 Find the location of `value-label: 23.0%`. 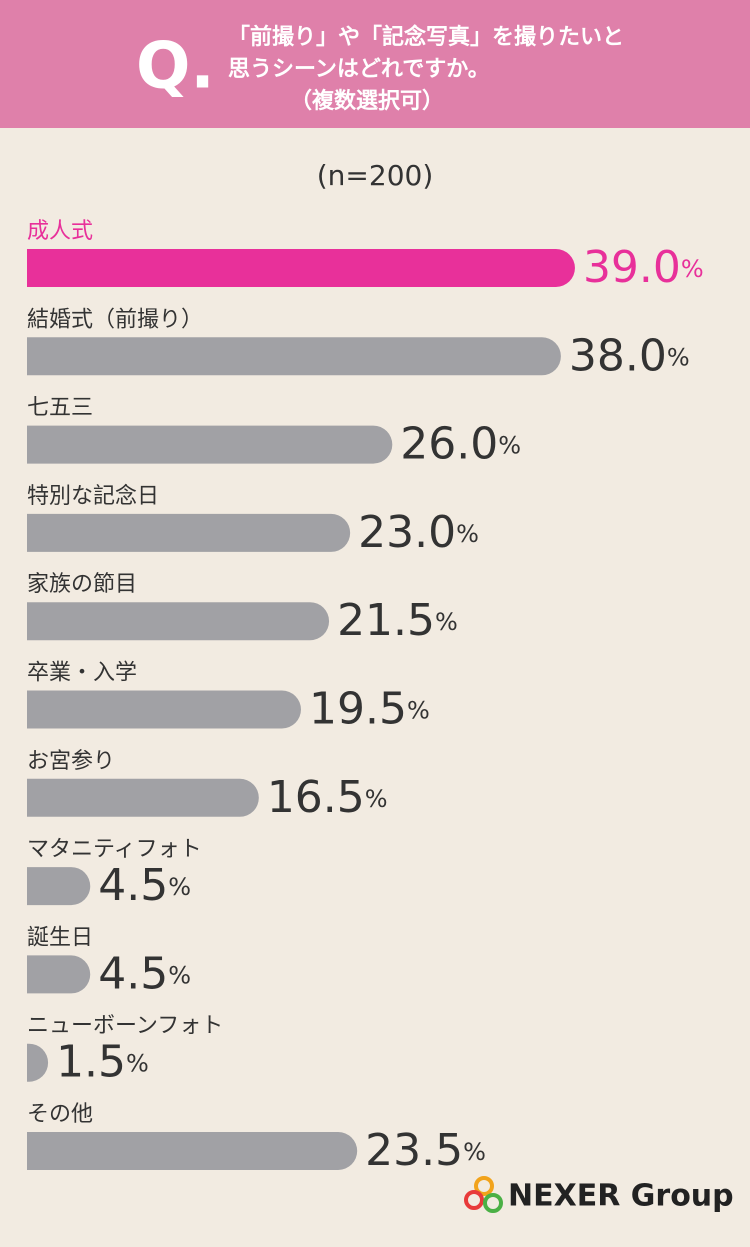

value-label: 23.0% is located at coordinates (418, 532).